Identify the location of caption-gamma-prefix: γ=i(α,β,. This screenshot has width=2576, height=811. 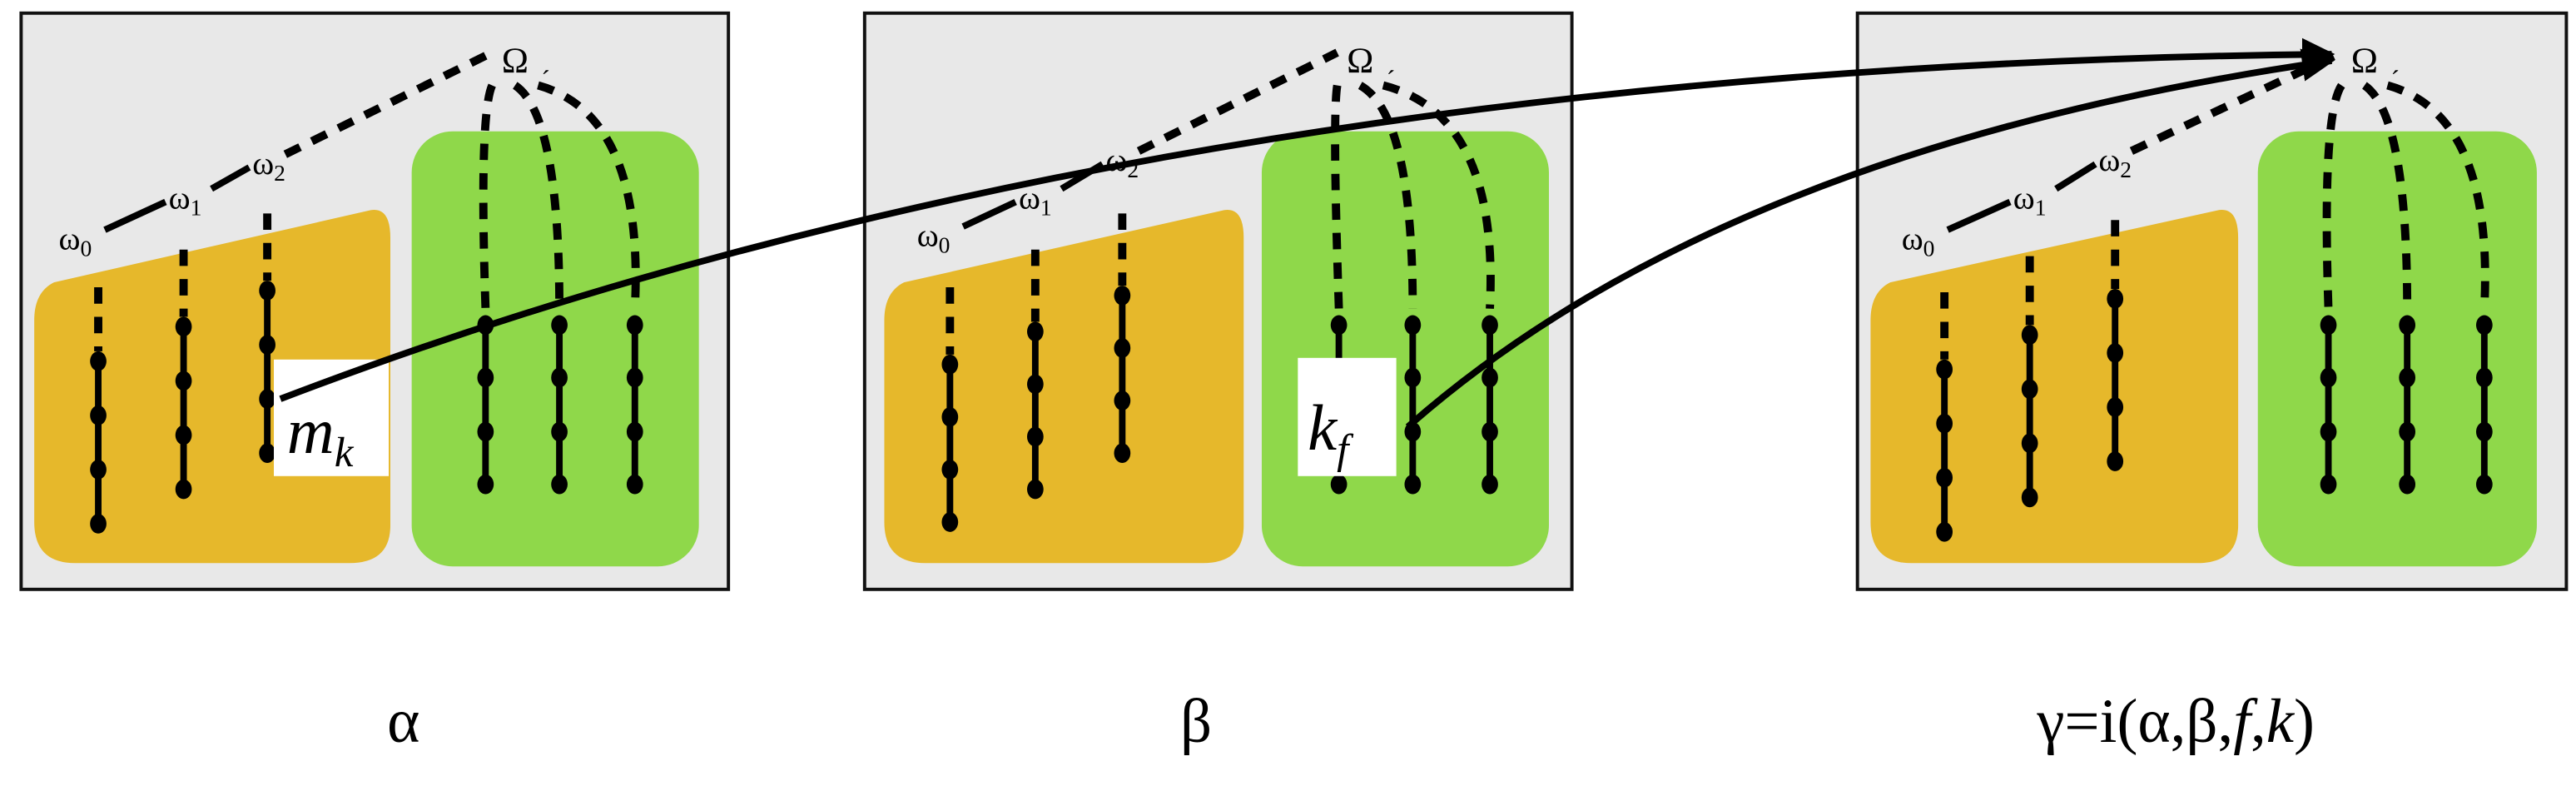
(2134, 721).